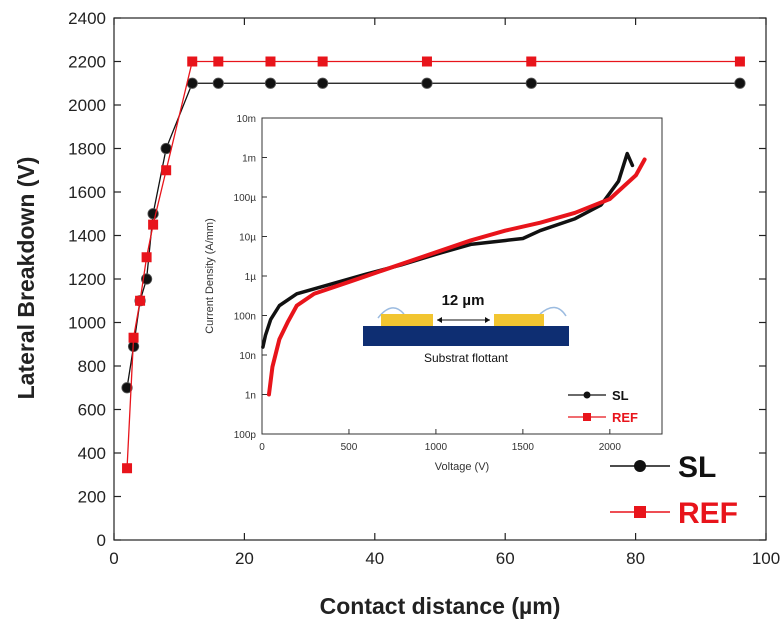  I want to click on inset-y-tick-label: 100µ, so click(245, 198).